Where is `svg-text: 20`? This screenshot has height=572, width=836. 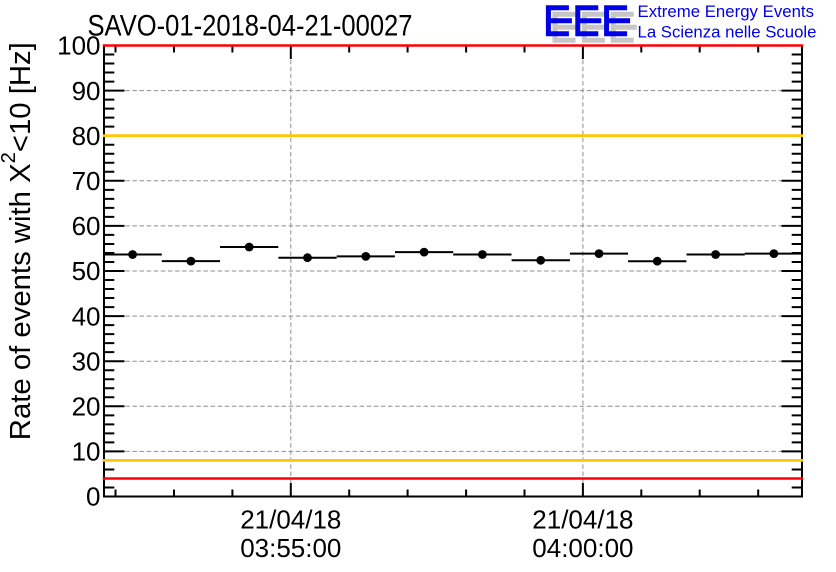 svg-text: 20 is located at coordinates (86, 407).